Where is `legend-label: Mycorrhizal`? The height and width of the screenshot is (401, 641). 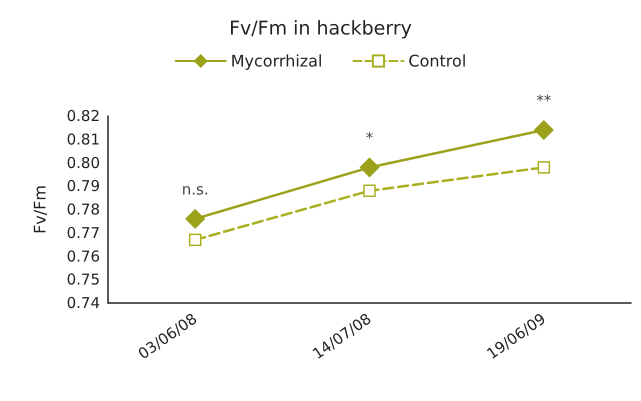 legend-label: Mycorrhizal is located at coordinates (276, 61).